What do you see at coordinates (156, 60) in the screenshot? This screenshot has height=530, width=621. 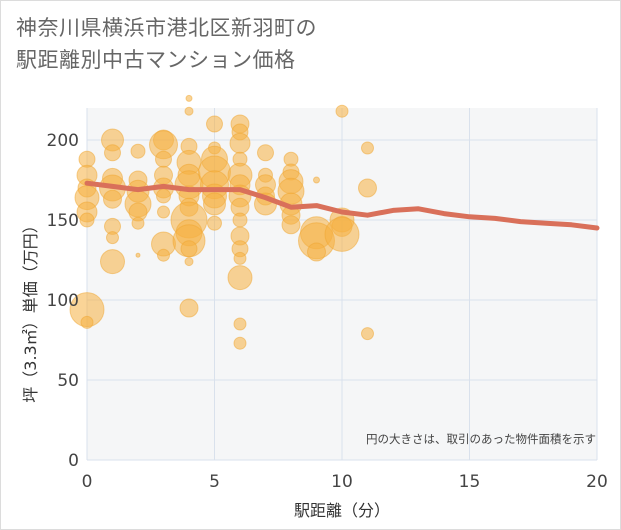 I see `chart-title-line2: 駅距離別中古マンション価格` at bounding box center [156, 60].